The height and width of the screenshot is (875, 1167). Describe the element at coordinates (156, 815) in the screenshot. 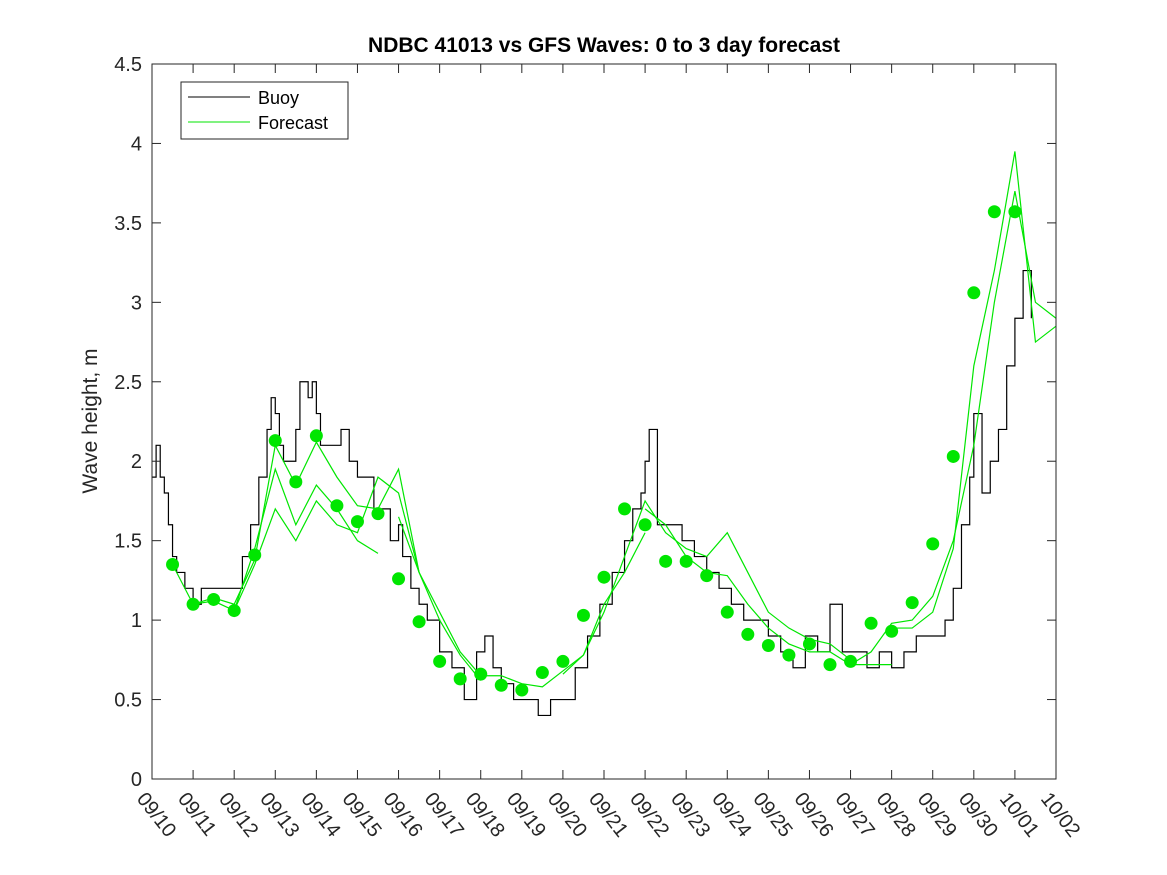

I see `x-tick-label: 09/10` at that location.